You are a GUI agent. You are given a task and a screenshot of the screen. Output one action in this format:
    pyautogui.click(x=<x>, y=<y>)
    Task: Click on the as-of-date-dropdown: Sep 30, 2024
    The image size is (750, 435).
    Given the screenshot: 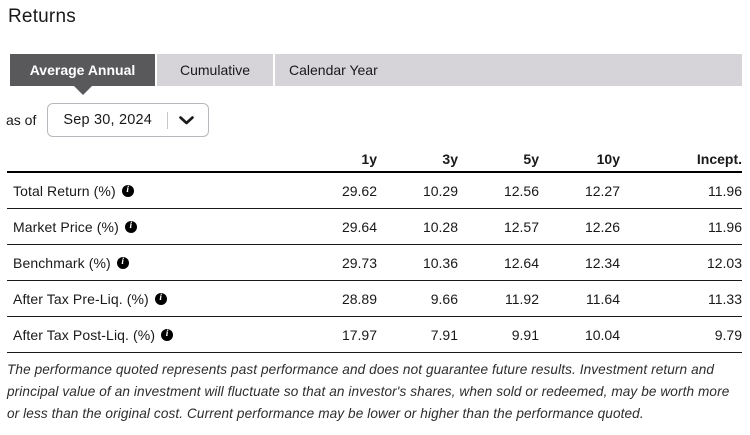 What is the action you would take?
    pyautogui.click(x=128, y=120)
    